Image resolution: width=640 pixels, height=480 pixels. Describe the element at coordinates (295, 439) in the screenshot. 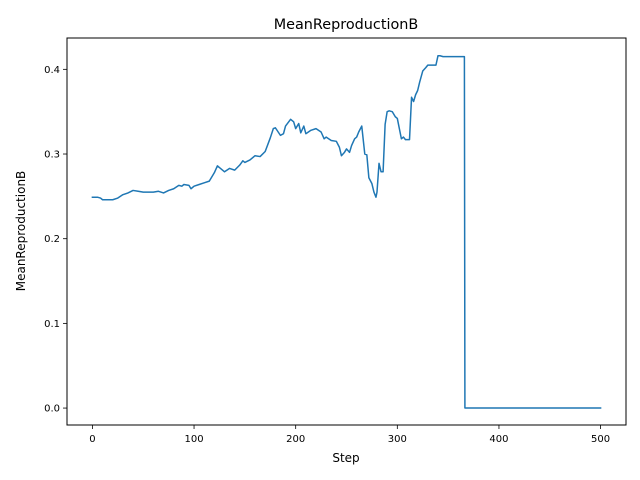

I see `x-tick-label: 200` at that location.